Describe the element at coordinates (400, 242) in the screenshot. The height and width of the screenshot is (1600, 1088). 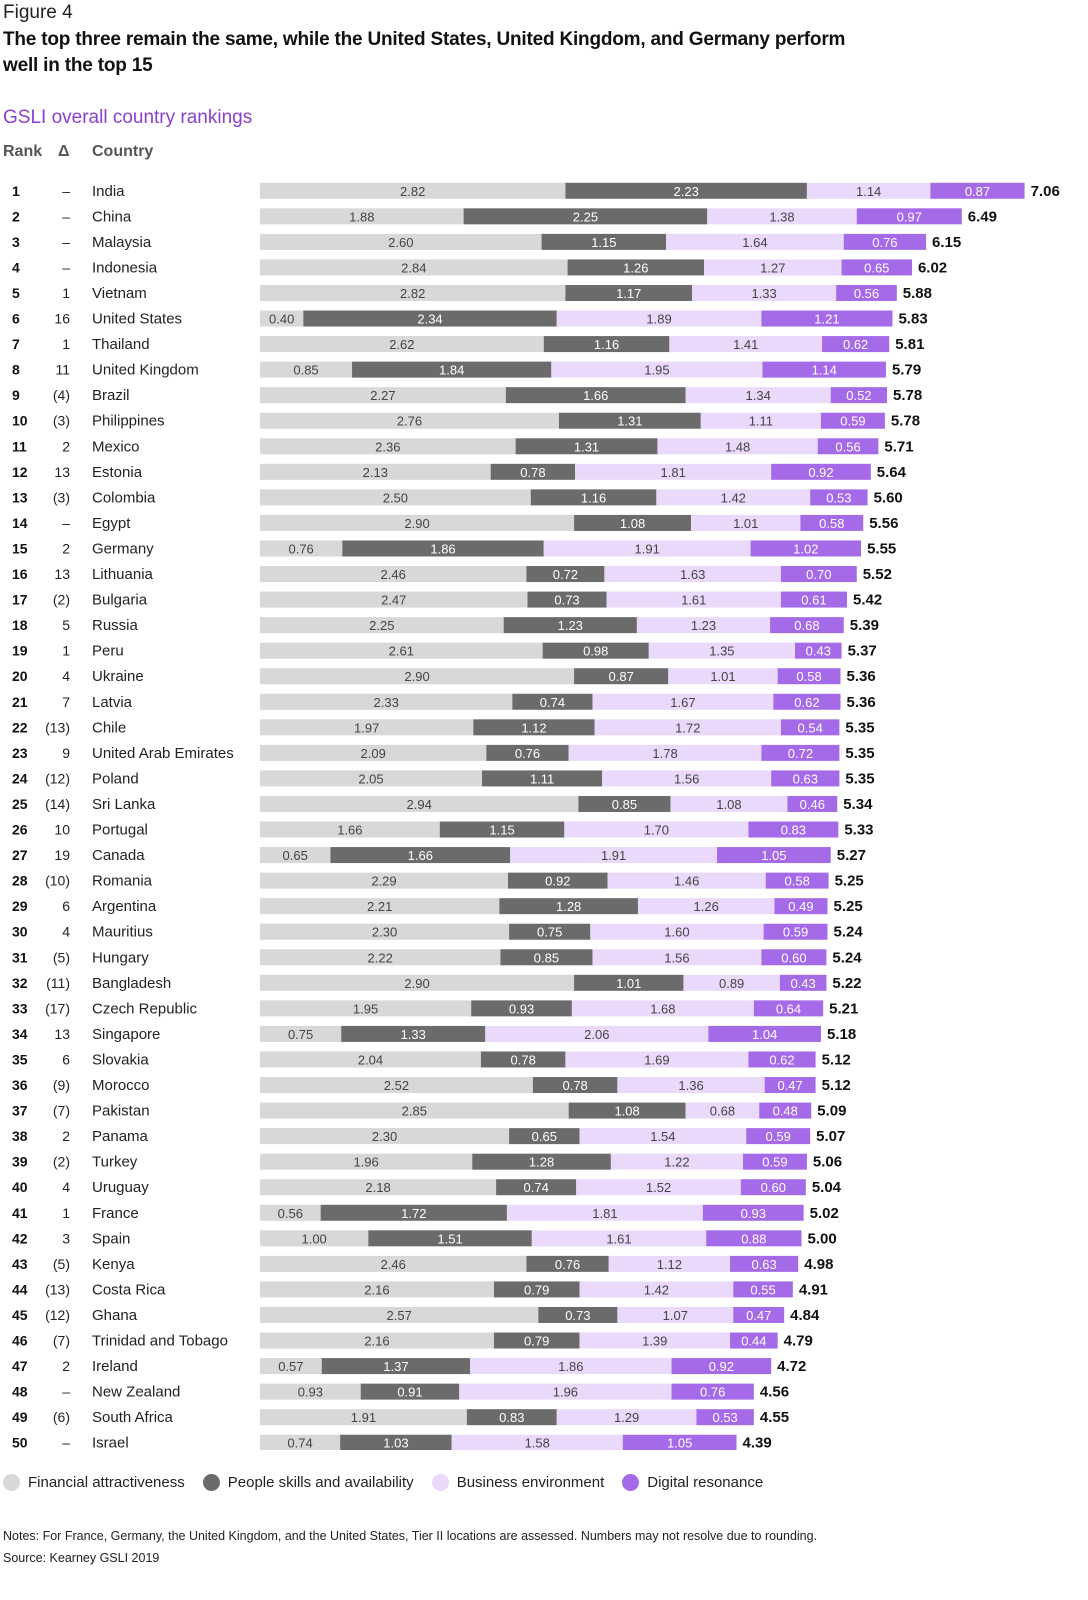
I see `segment-value-label: 2.60` at that location.